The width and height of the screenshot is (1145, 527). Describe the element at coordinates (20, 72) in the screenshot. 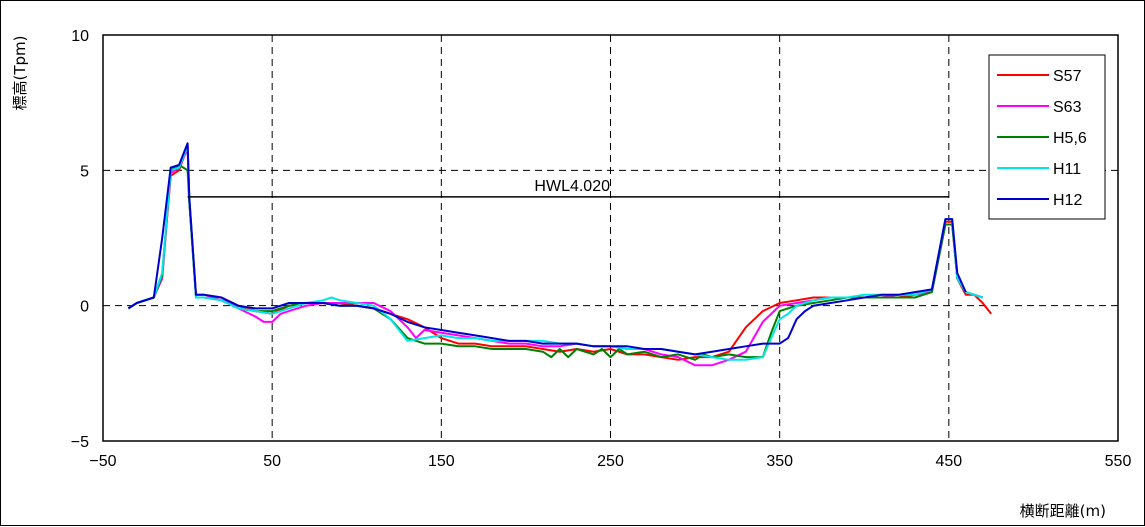

I see `y-axis-title: 標高(Tpm)` at that location.